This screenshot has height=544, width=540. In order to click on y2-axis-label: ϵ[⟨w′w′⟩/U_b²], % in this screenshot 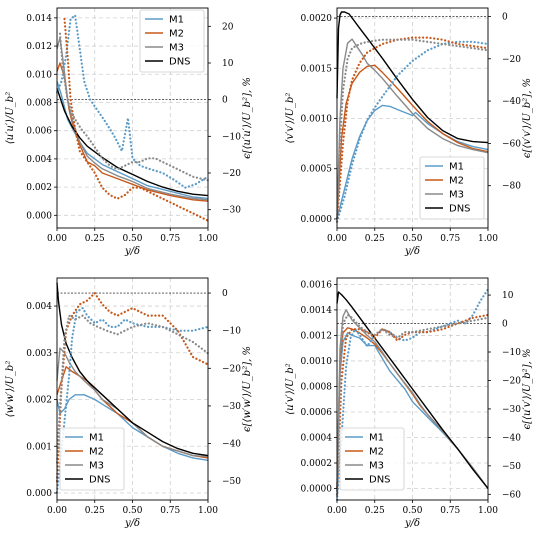, I will do `click(247, 389)`.